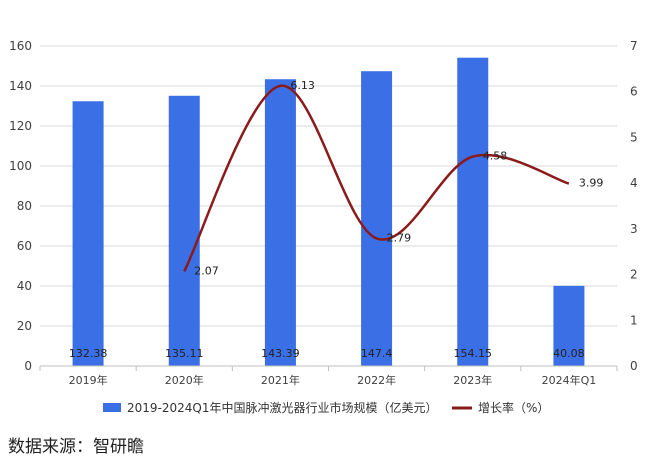  What do you see at coordinates (591, 183) in the screenshot?
I see `growth-value-label: 3.99` at bounding box center [591, 183].